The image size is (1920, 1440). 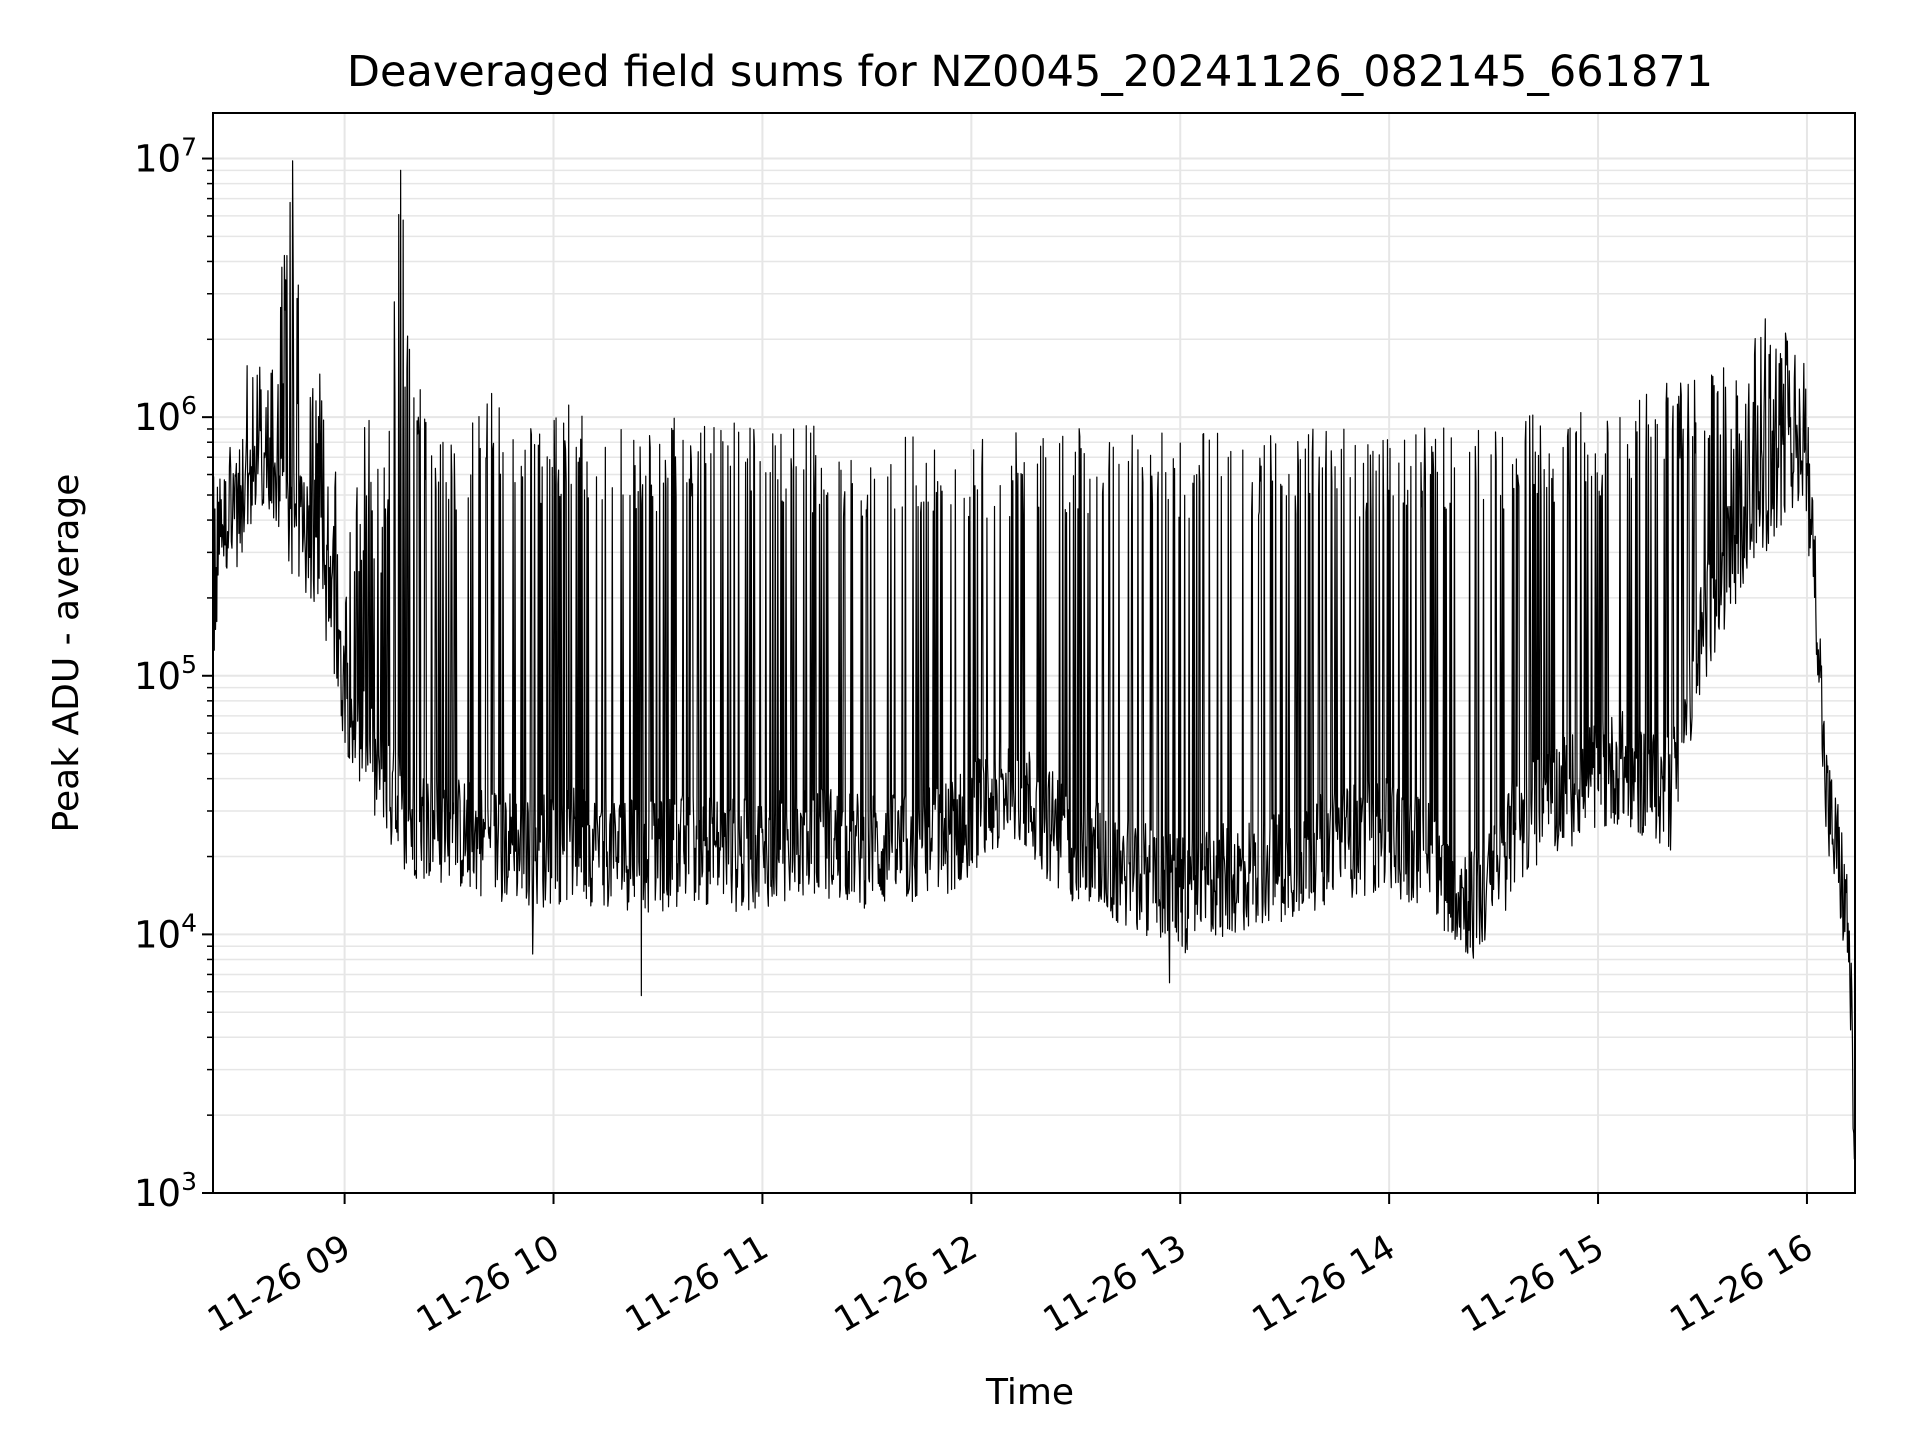 I want to click on y-tick-label: 10⁷, so click(x=165, y=157).